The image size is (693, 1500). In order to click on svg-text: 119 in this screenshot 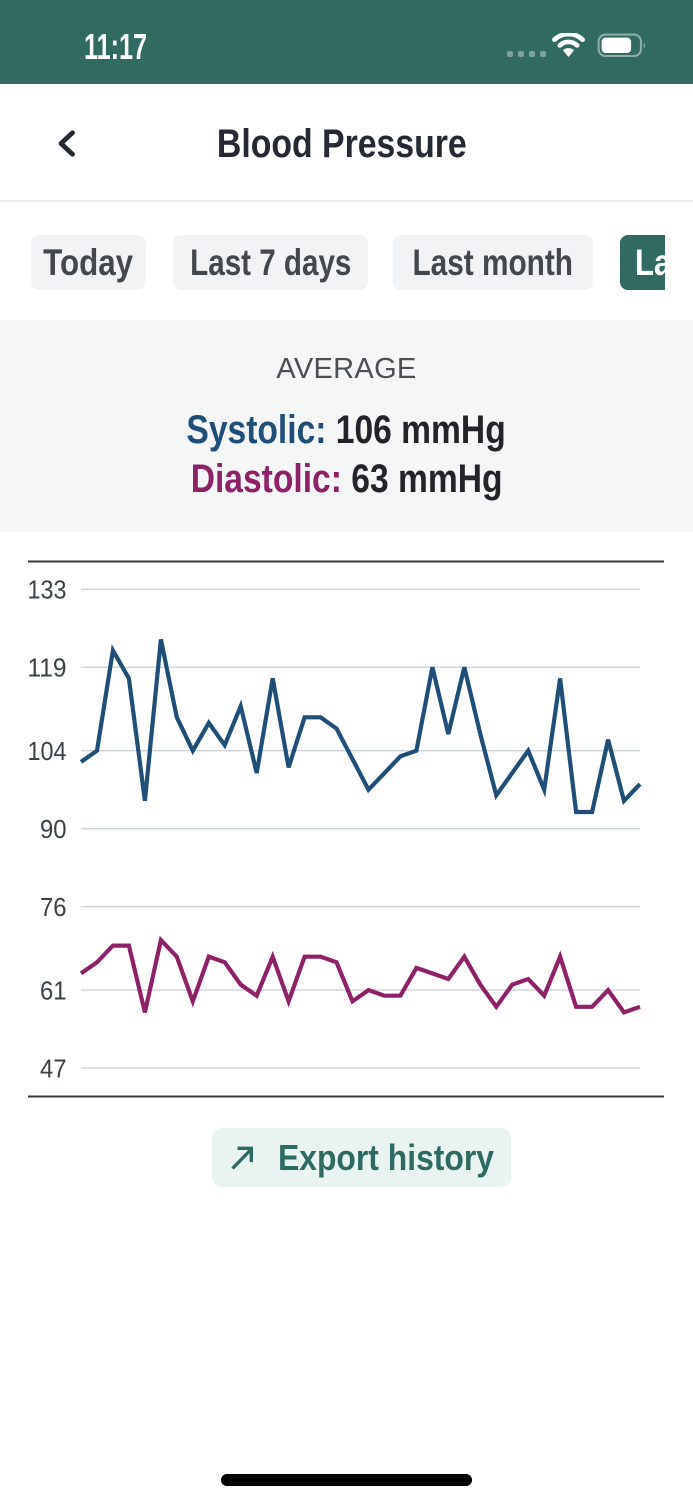, I will do `click(47, 667)`.